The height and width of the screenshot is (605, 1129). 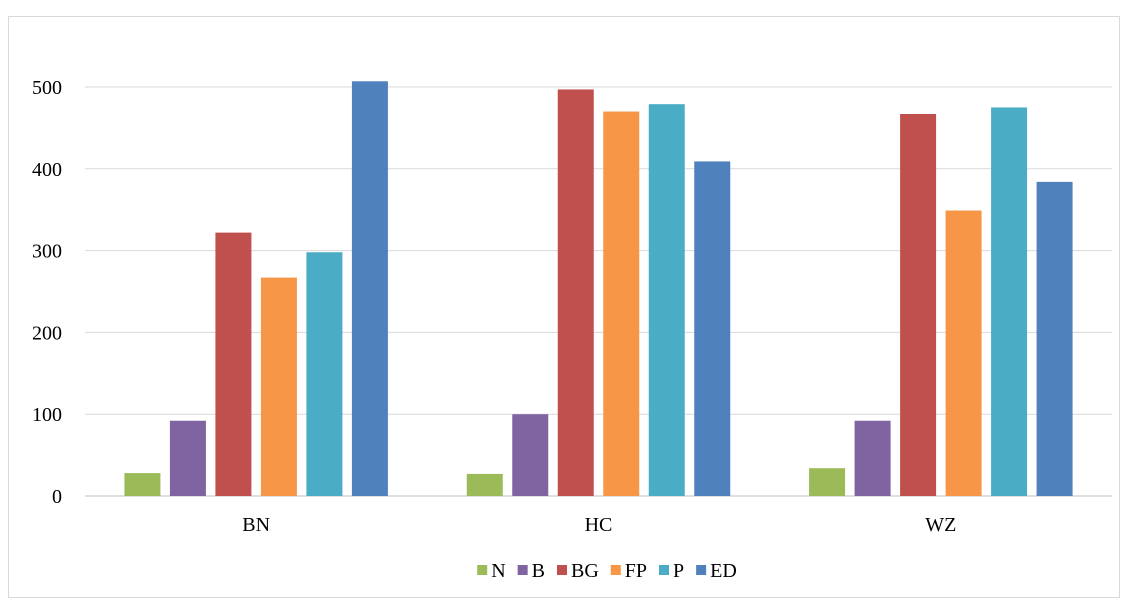 I want to click on y-tick-label: 200, so click(x=47, y=333).